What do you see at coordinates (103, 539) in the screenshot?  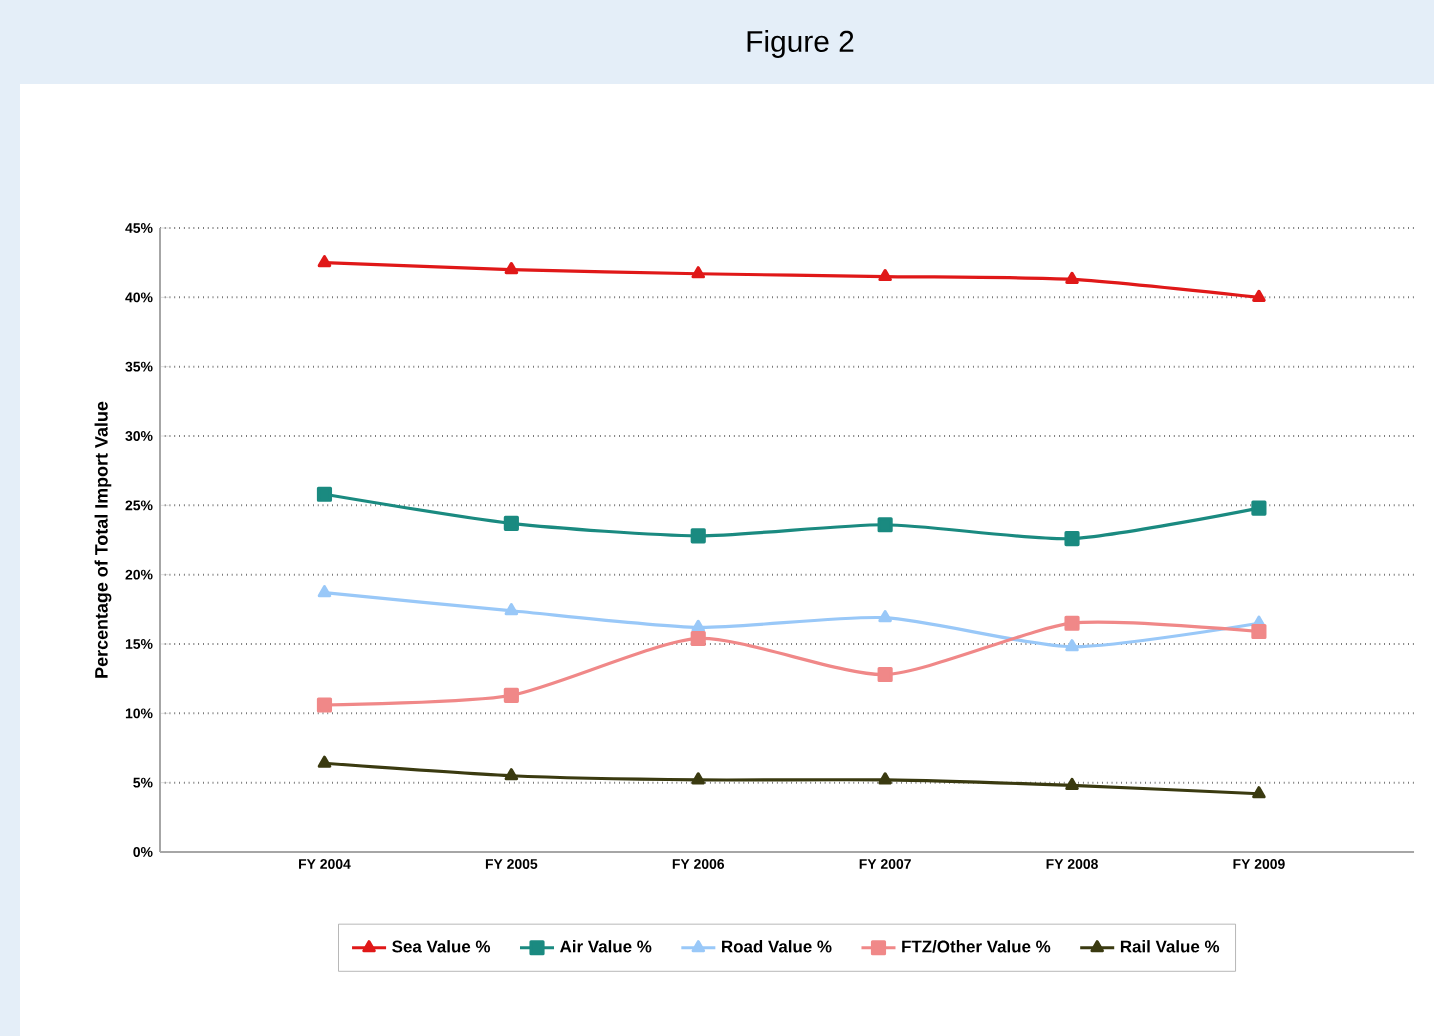 I see `y-axis-title: Percentage of Total Import Value` at bounding box center [103, 539].